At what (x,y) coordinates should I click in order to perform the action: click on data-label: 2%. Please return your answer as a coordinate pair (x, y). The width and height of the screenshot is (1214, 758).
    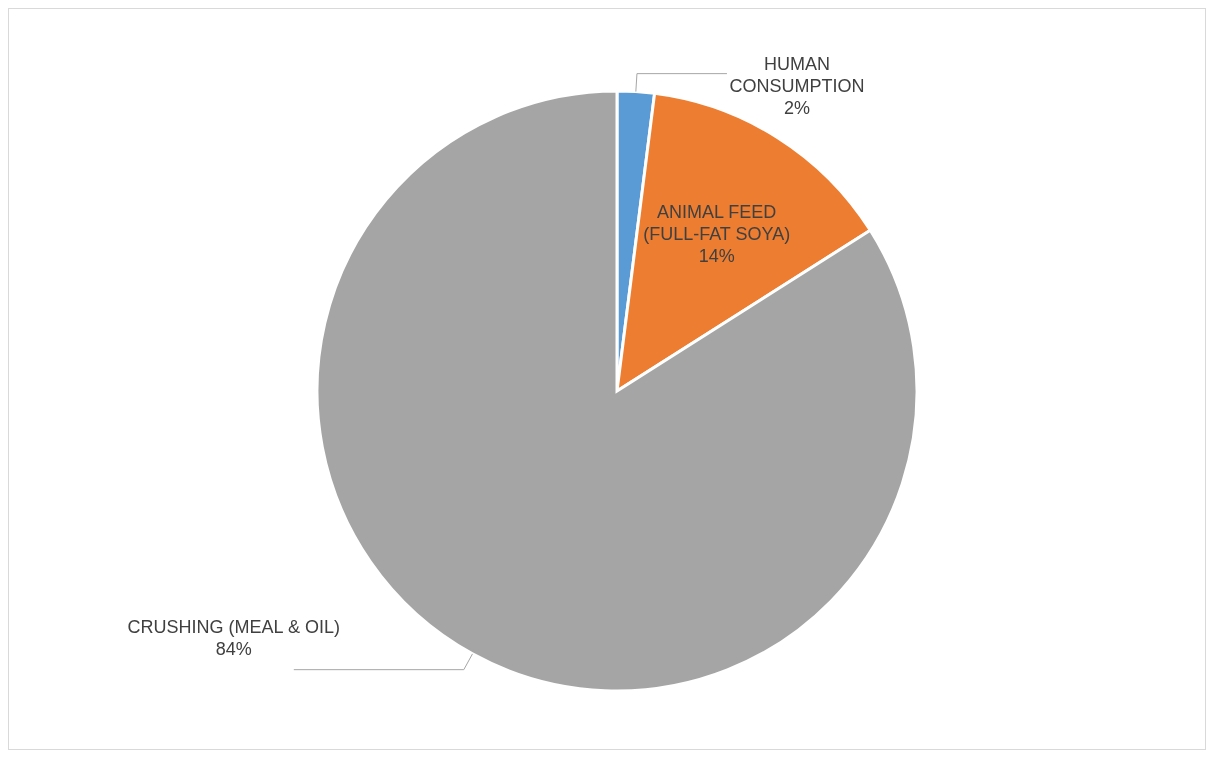
    Looking at the image, I should click on (796, 107).